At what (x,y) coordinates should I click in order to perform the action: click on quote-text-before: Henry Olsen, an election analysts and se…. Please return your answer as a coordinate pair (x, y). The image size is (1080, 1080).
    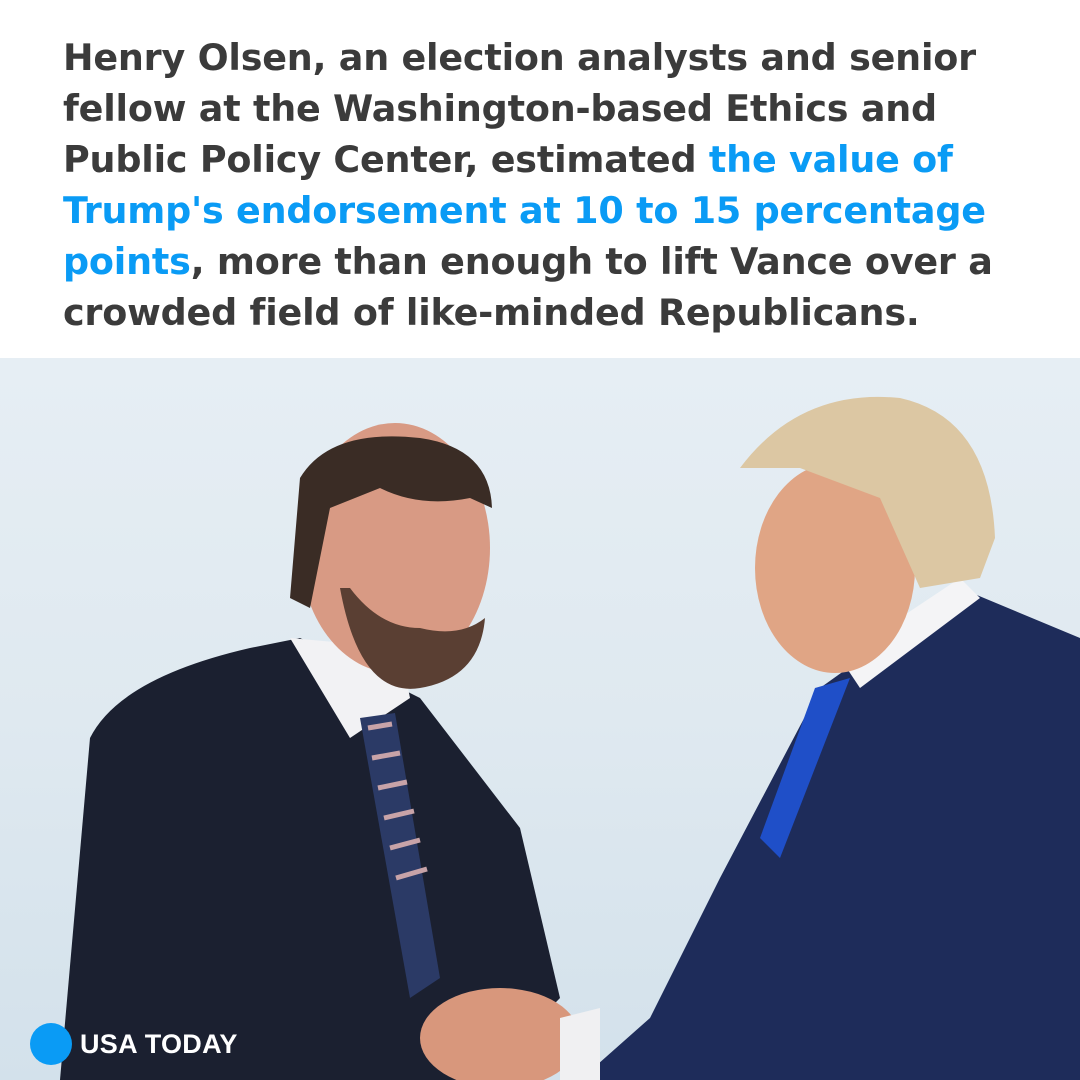
    Looking at the image, I should click on (519, 108).